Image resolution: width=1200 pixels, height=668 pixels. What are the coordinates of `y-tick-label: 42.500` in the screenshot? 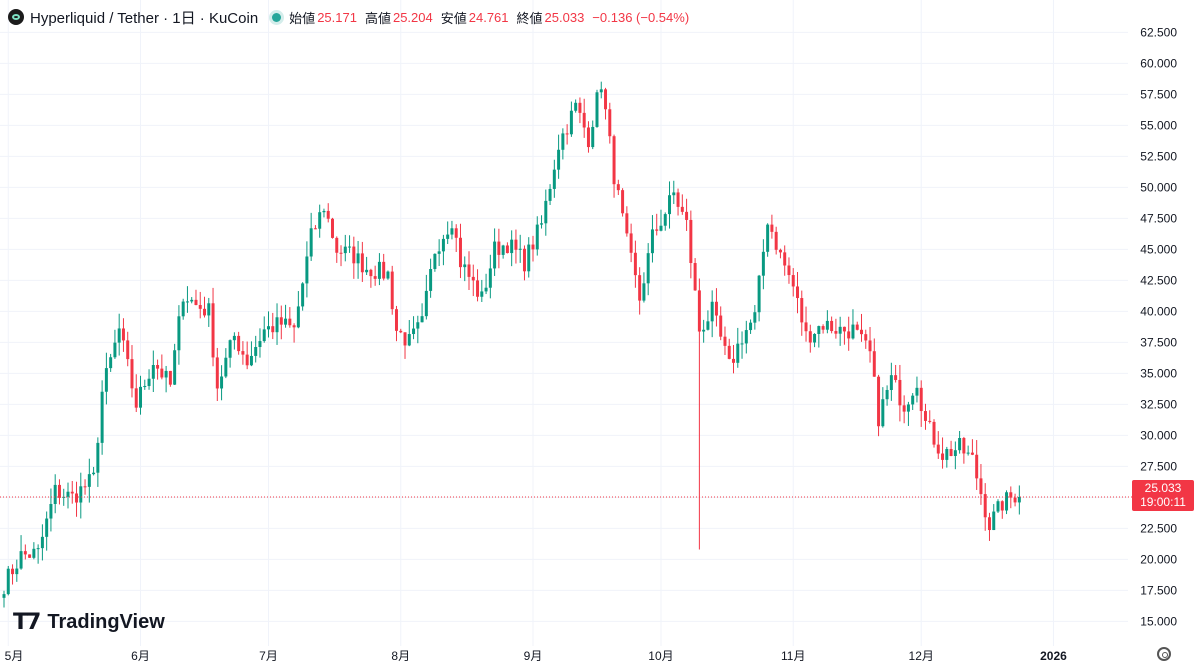 It's located at (1158, 280).